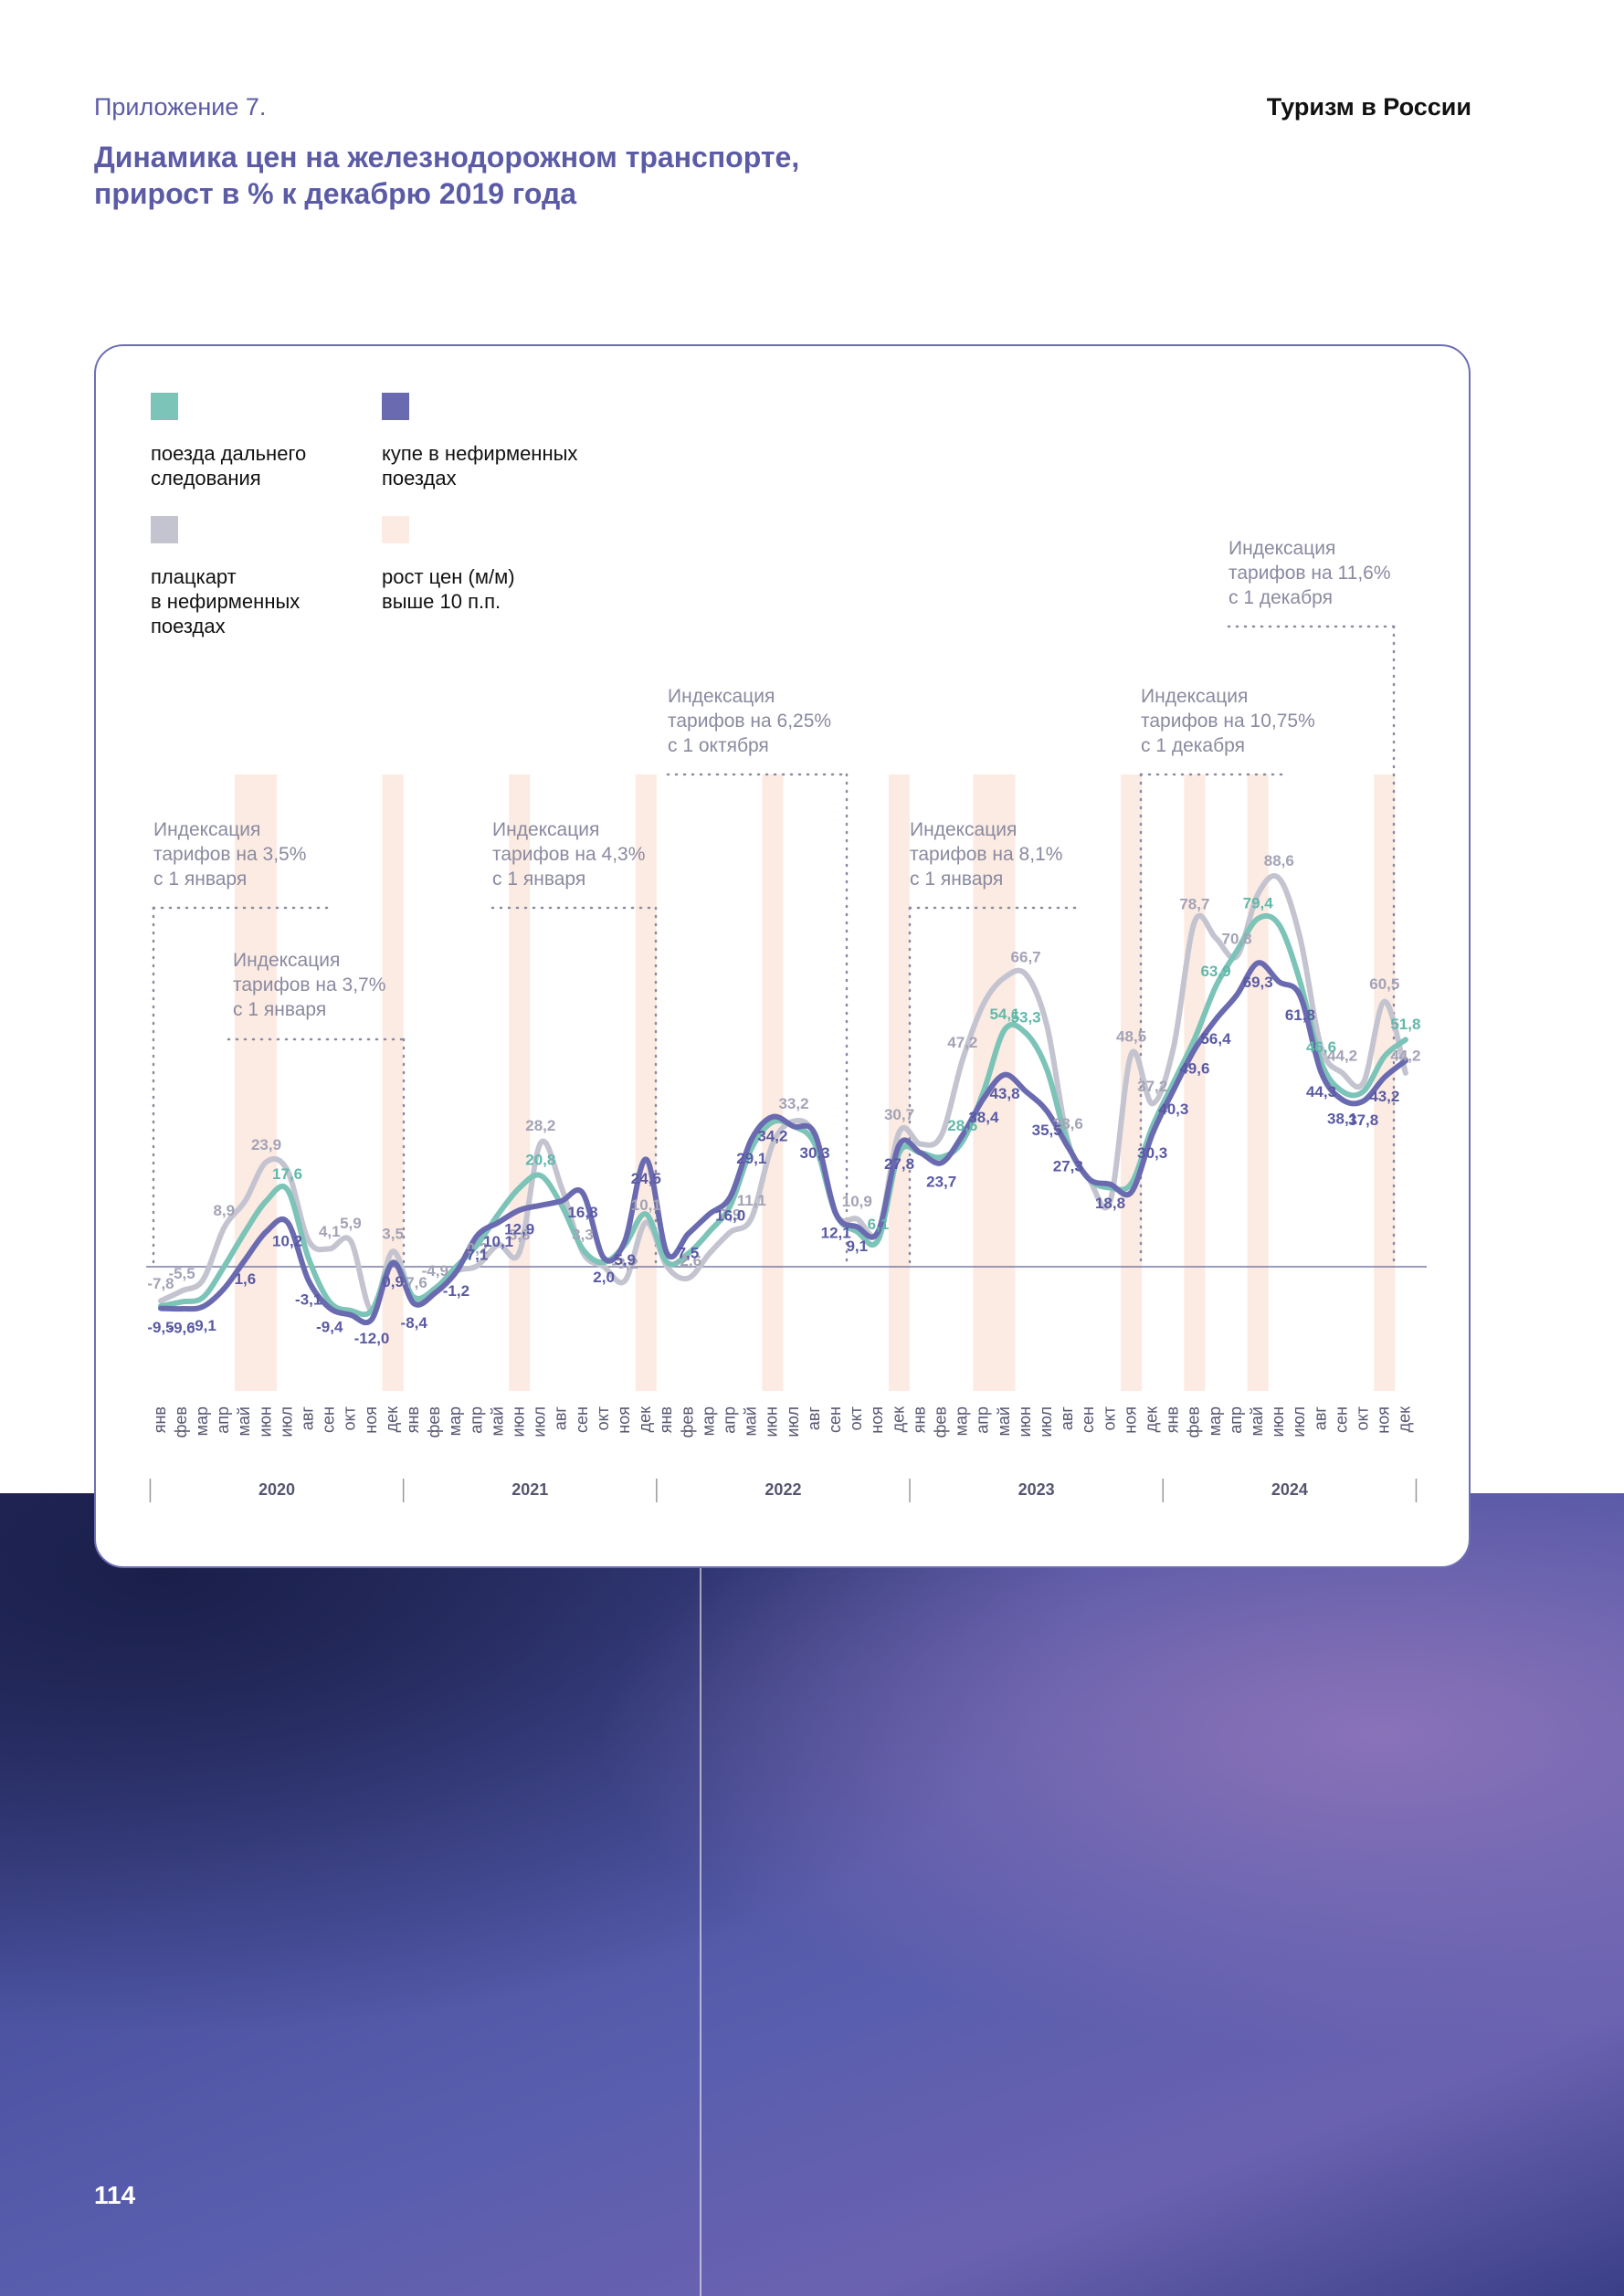 The image size is (1624, 2296). What do you see at coordinates (1194, 904) in the screenshot?
I see `data-label: 78,7` at bounding box center [1194, 904].